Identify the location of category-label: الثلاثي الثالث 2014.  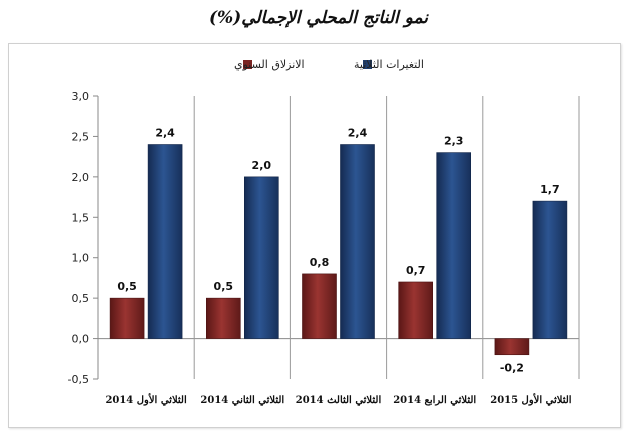
(339, 400).